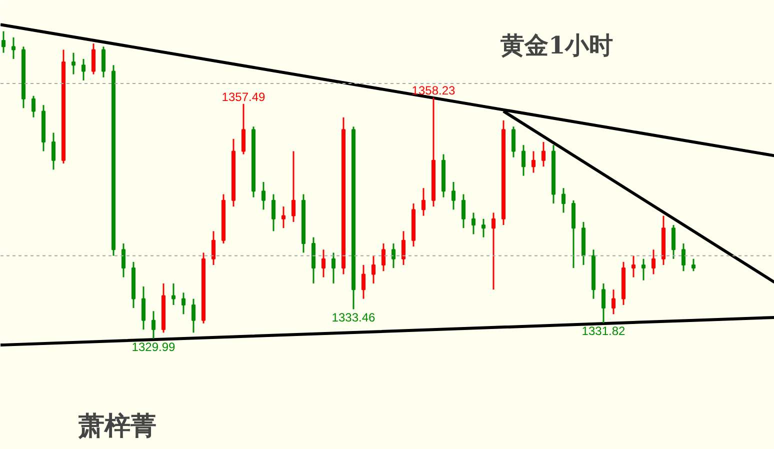  What do you see at coordinates (154, 347) in the screenshot?
I see `annotation: 1329.99` at bounding box center [154, 347].